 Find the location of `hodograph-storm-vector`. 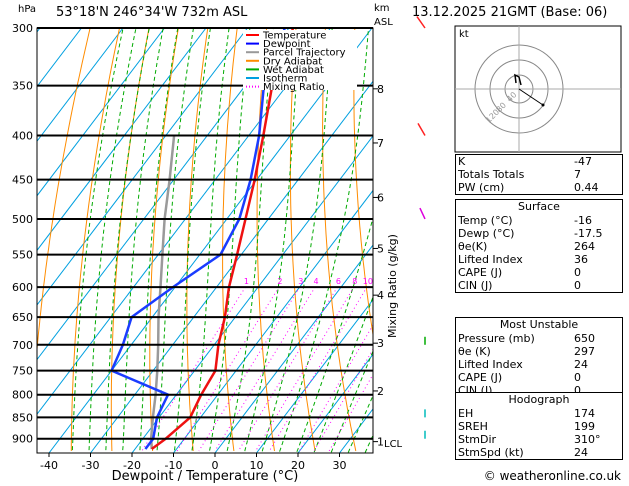

hodograph-storm-vector is located at coordinates (531, 97).